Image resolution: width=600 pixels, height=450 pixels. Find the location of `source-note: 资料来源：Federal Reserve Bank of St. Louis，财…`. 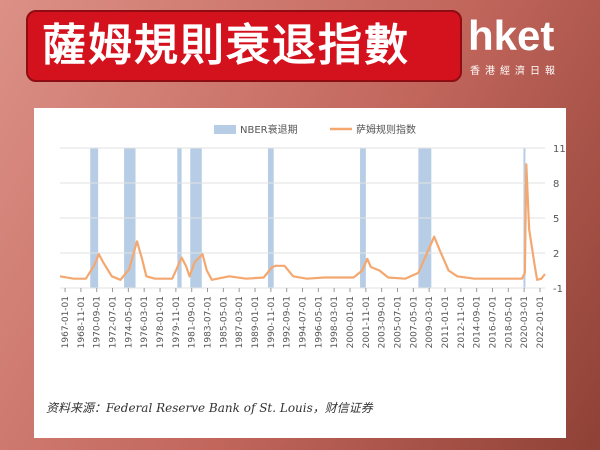

source-note: 资料来源：Federal Reserve Bank of St. Louis，财… is located at coordinates (210, 408).